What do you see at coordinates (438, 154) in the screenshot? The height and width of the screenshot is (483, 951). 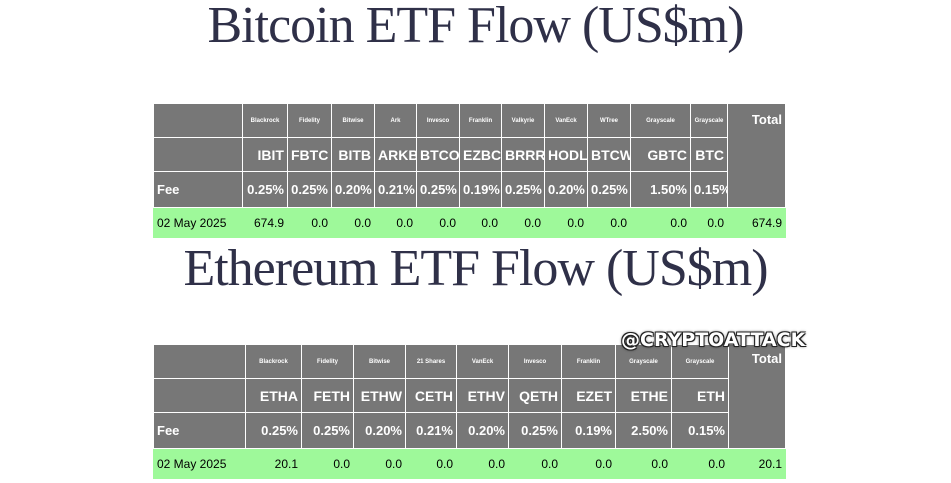 I see `ticker-cell: BTCO` at bounding box center [438, 154].